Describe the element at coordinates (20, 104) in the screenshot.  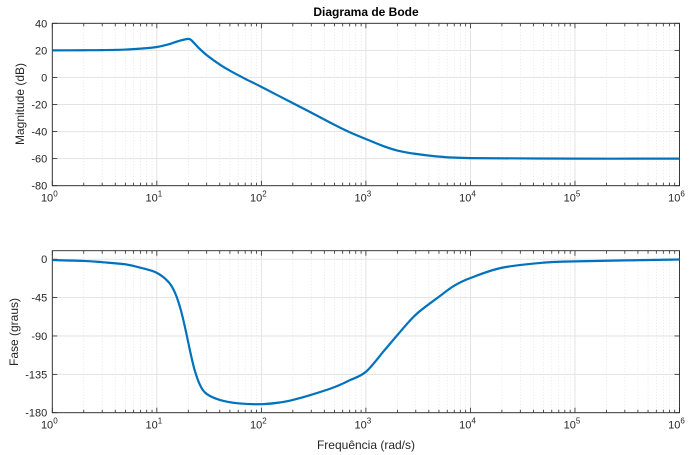
I see `magnitude-y-label: Magnitude (dB)` at that location.